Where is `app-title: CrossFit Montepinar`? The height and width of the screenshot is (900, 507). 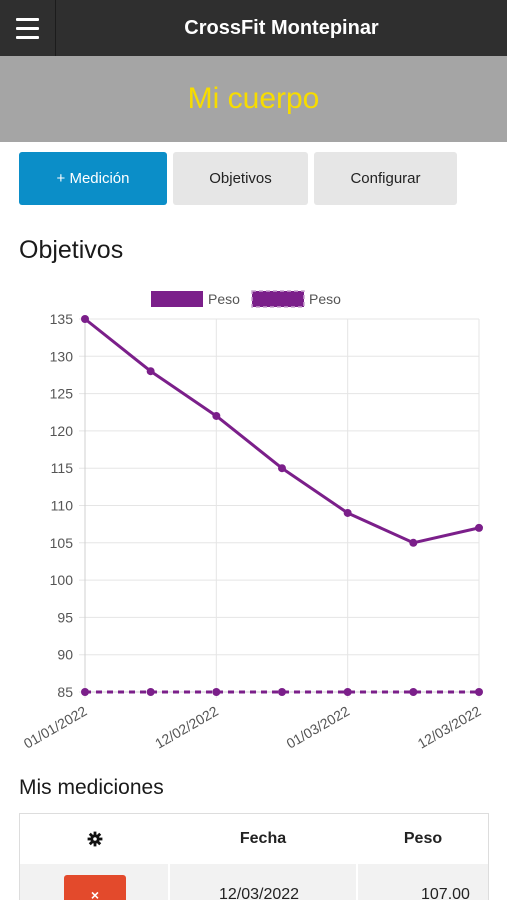
app-title: CrossFit Montepinar is located at coordinates (281, 28).